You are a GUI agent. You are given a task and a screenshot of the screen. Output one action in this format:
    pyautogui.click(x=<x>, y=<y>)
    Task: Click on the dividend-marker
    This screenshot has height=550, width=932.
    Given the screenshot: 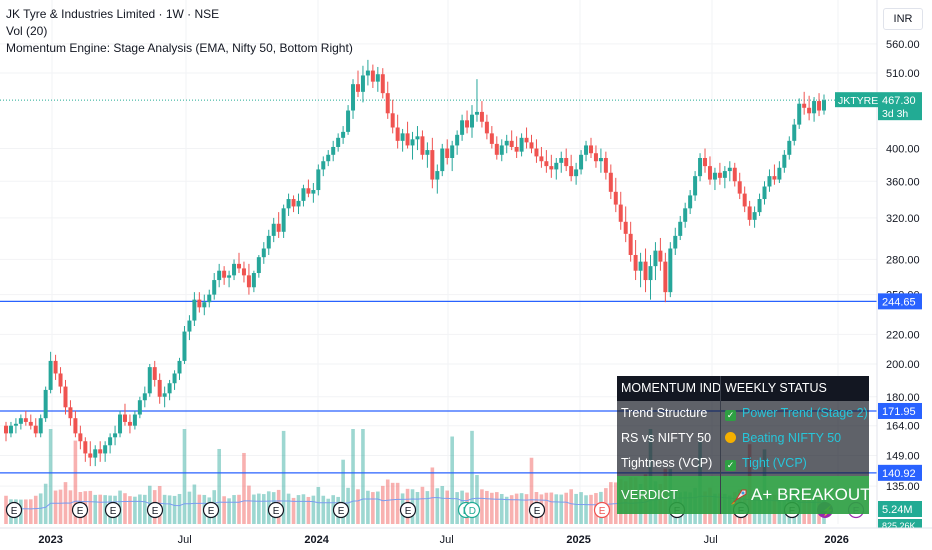 What is the action you would take?
    pyautogui.click(x=472, y=510)
    